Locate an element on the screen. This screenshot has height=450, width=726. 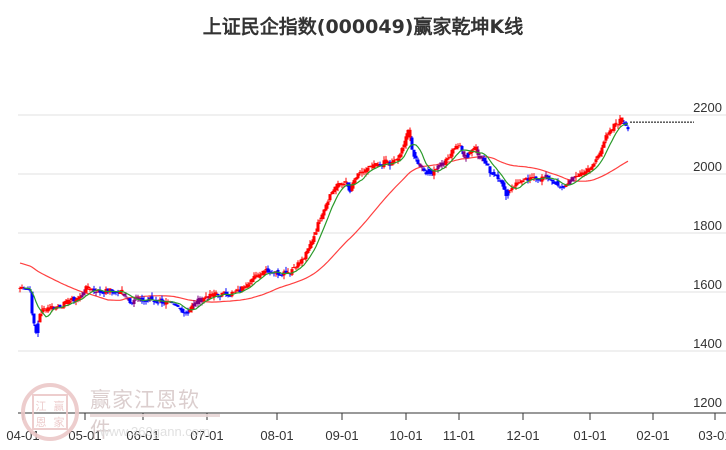
x-tick-label: 05-01 is located at coordinates (85, 435).